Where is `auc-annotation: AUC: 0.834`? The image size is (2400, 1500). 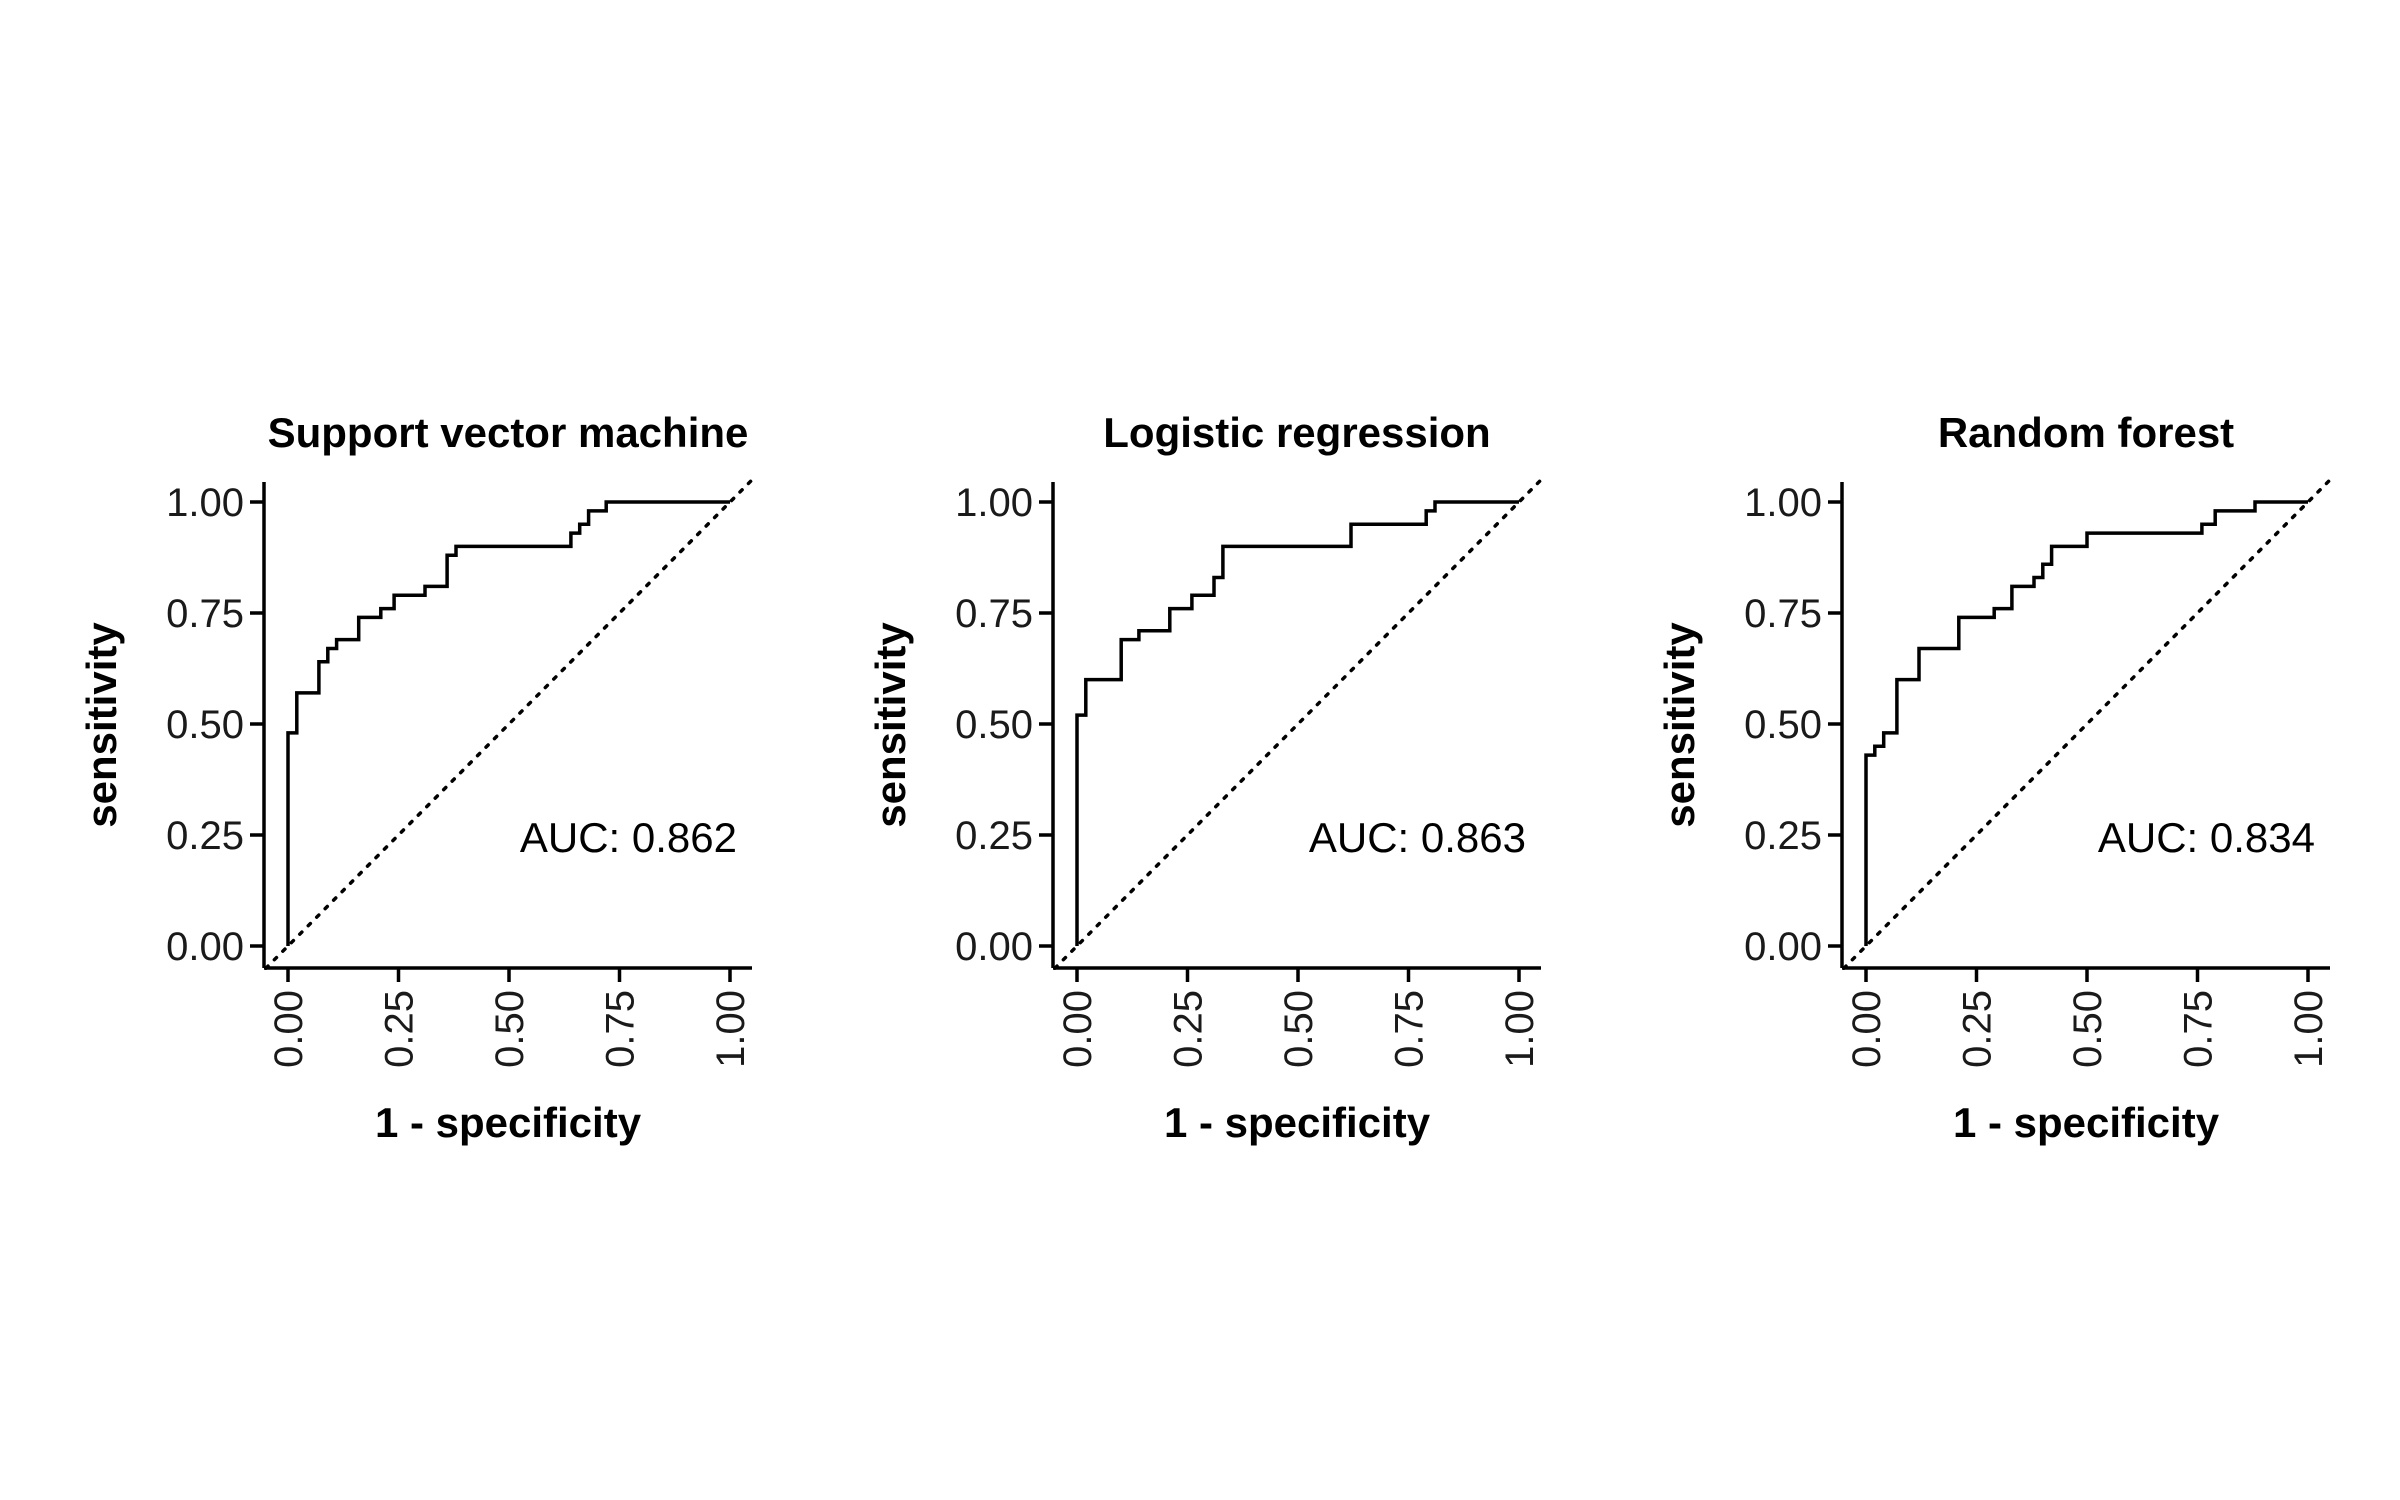
auc-annotation: AUC: 0.834 is located at coordinates (2206, 837).